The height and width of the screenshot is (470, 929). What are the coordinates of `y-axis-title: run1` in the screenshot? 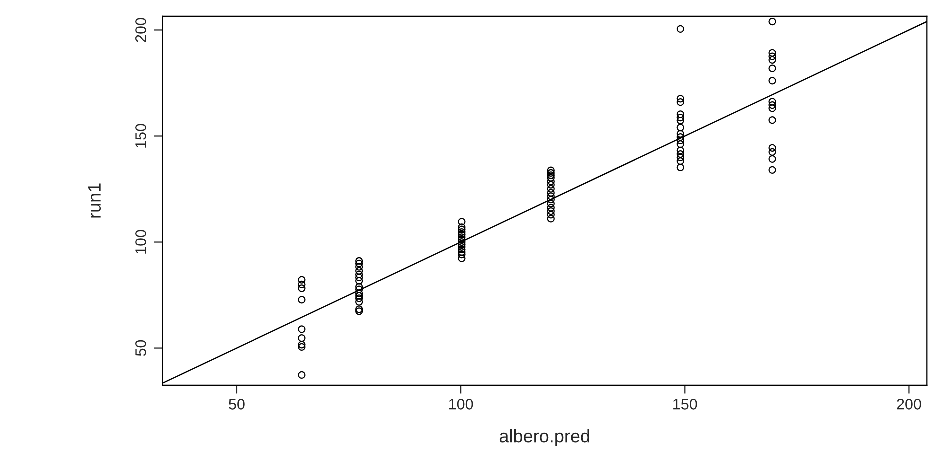 It's located at (95, 201).